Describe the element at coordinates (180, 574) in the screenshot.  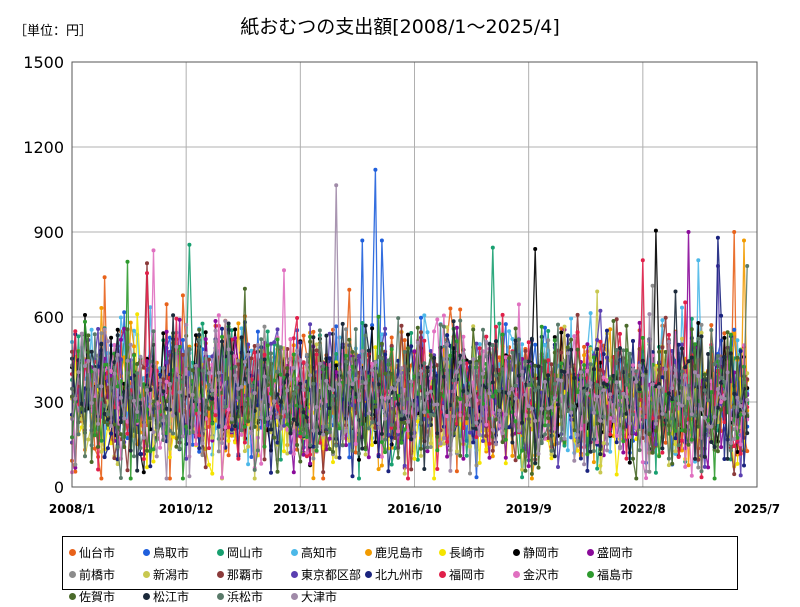
I see `legend-item: 新潟市` at that location.